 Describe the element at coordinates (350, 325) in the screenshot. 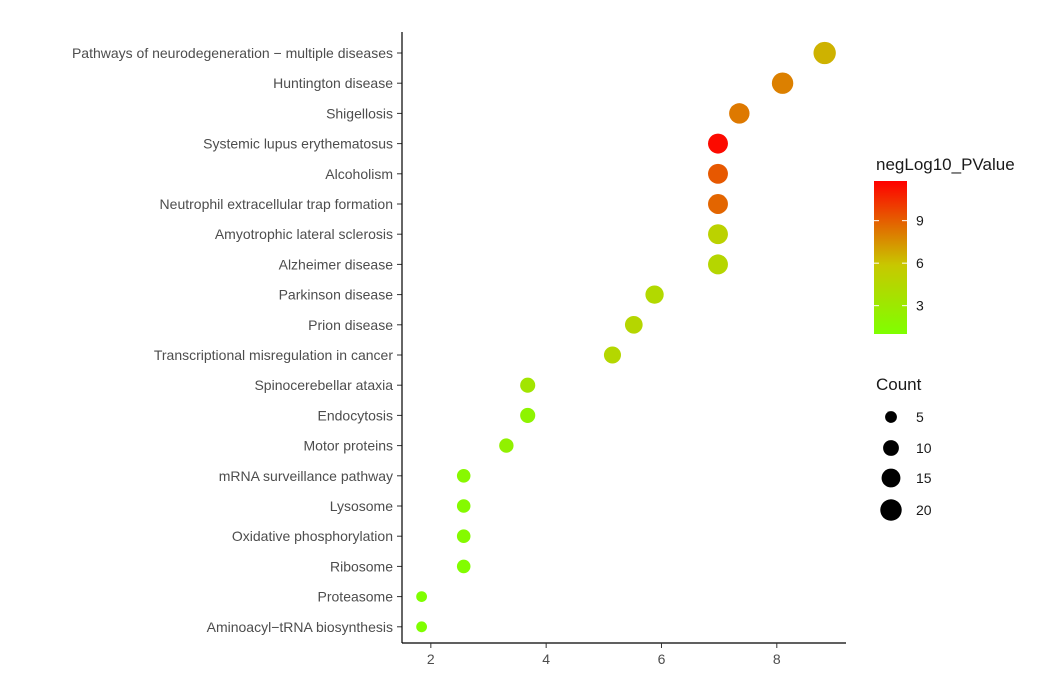

I see `y-tick-label: Prion disease` at that location.